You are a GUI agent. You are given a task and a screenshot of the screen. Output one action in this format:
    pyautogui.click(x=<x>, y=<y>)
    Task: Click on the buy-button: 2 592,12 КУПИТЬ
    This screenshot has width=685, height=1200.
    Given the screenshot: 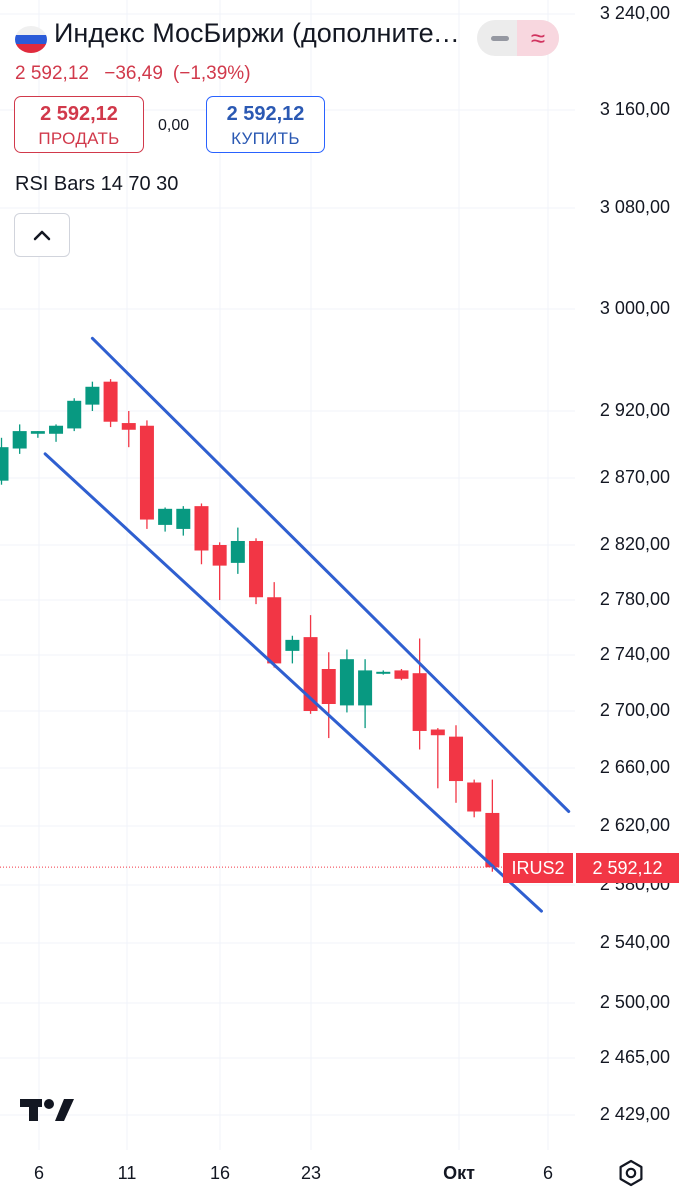 What is the action you would take?
    pyautogui.click(x=265, y=124)
    